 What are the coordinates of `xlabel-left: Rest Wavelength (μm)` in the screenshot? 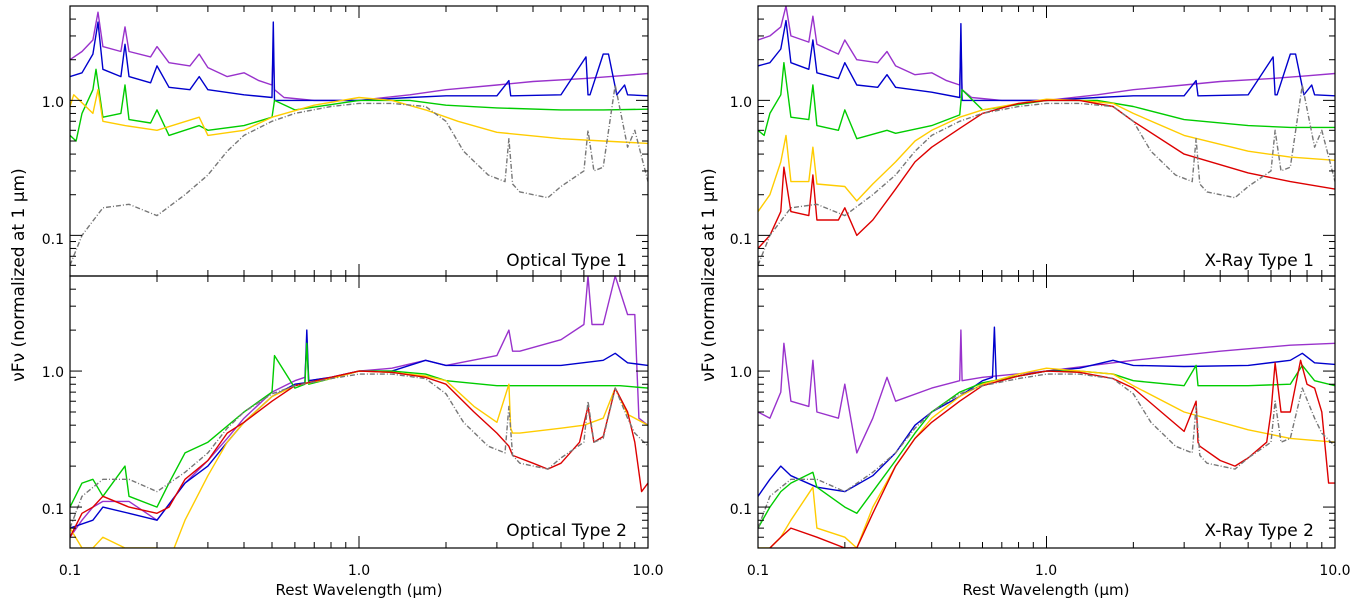 It's located at (358, 590).